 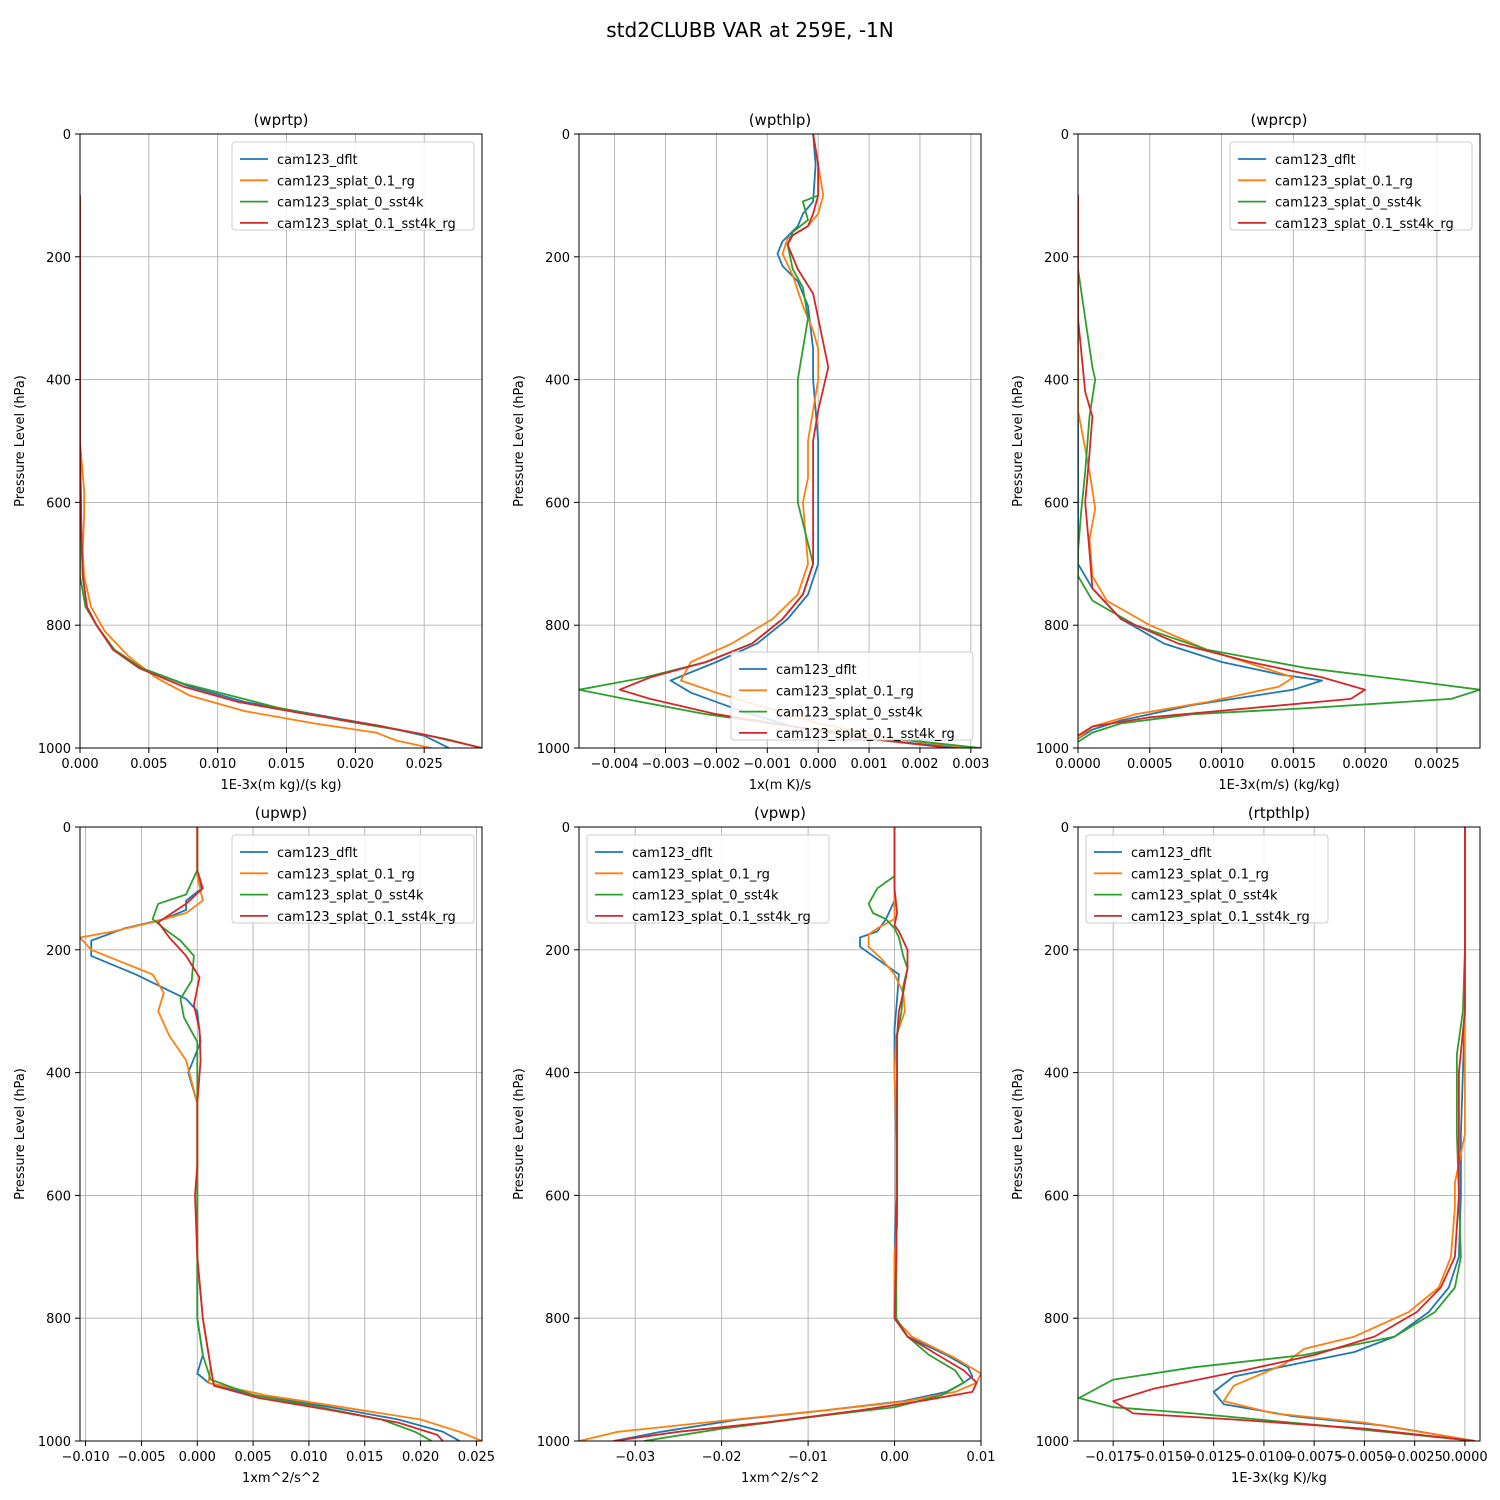 What do you see at coordinates (1314, 1457) in the screenshot?
I see `x-tick-label: −0.0075` at bounding box center [1314, 1457].